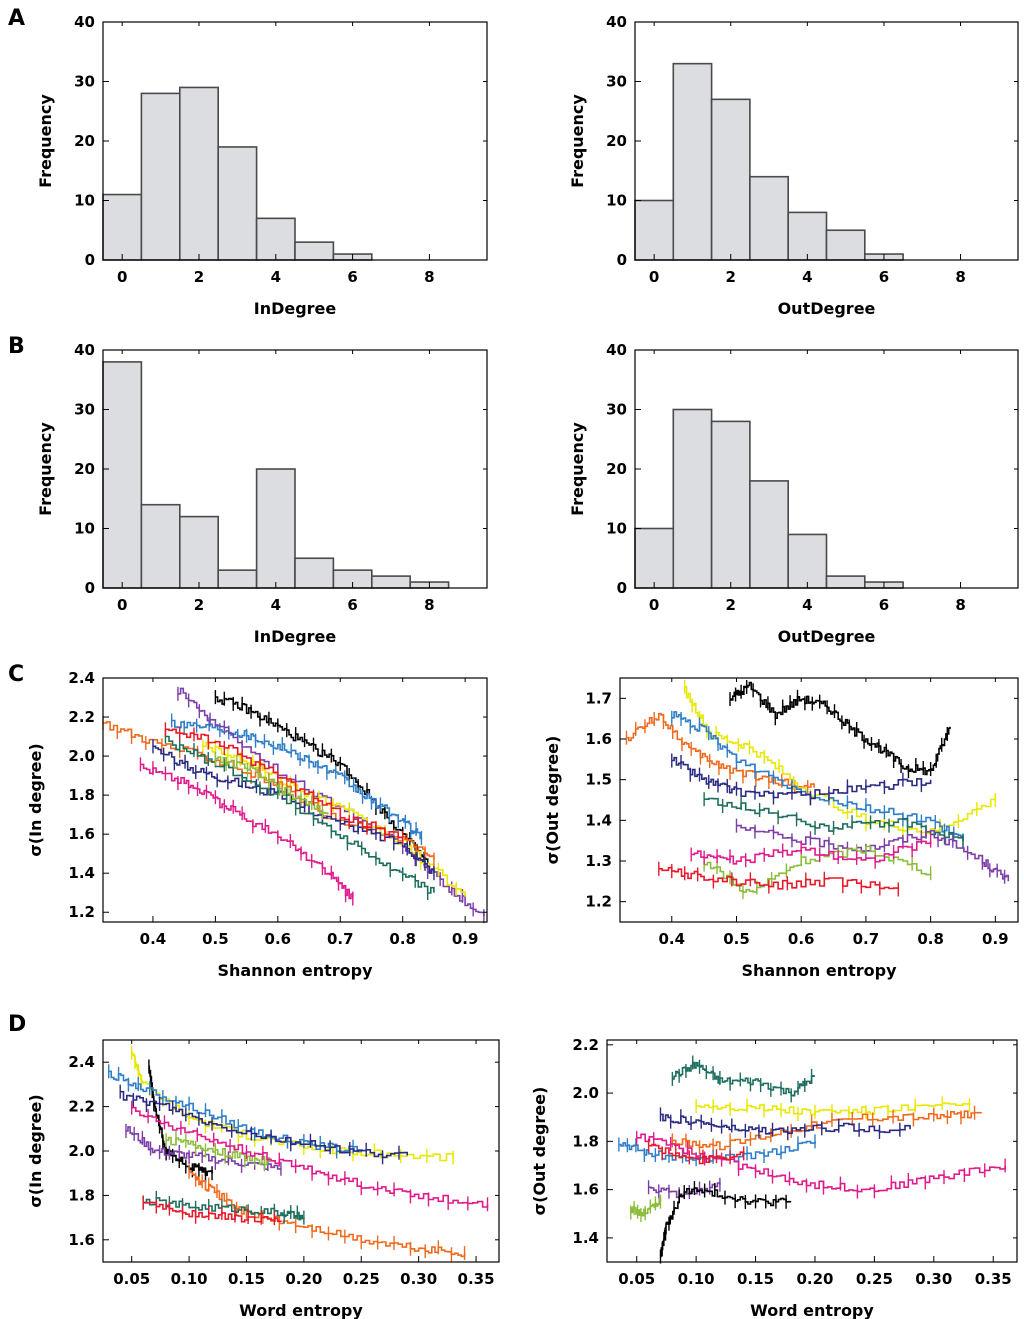  What do you see at coordinates (361, 1279) in the screenshot?
I see `x-tick-label: 0.25` at bounding box center [361, 1279].